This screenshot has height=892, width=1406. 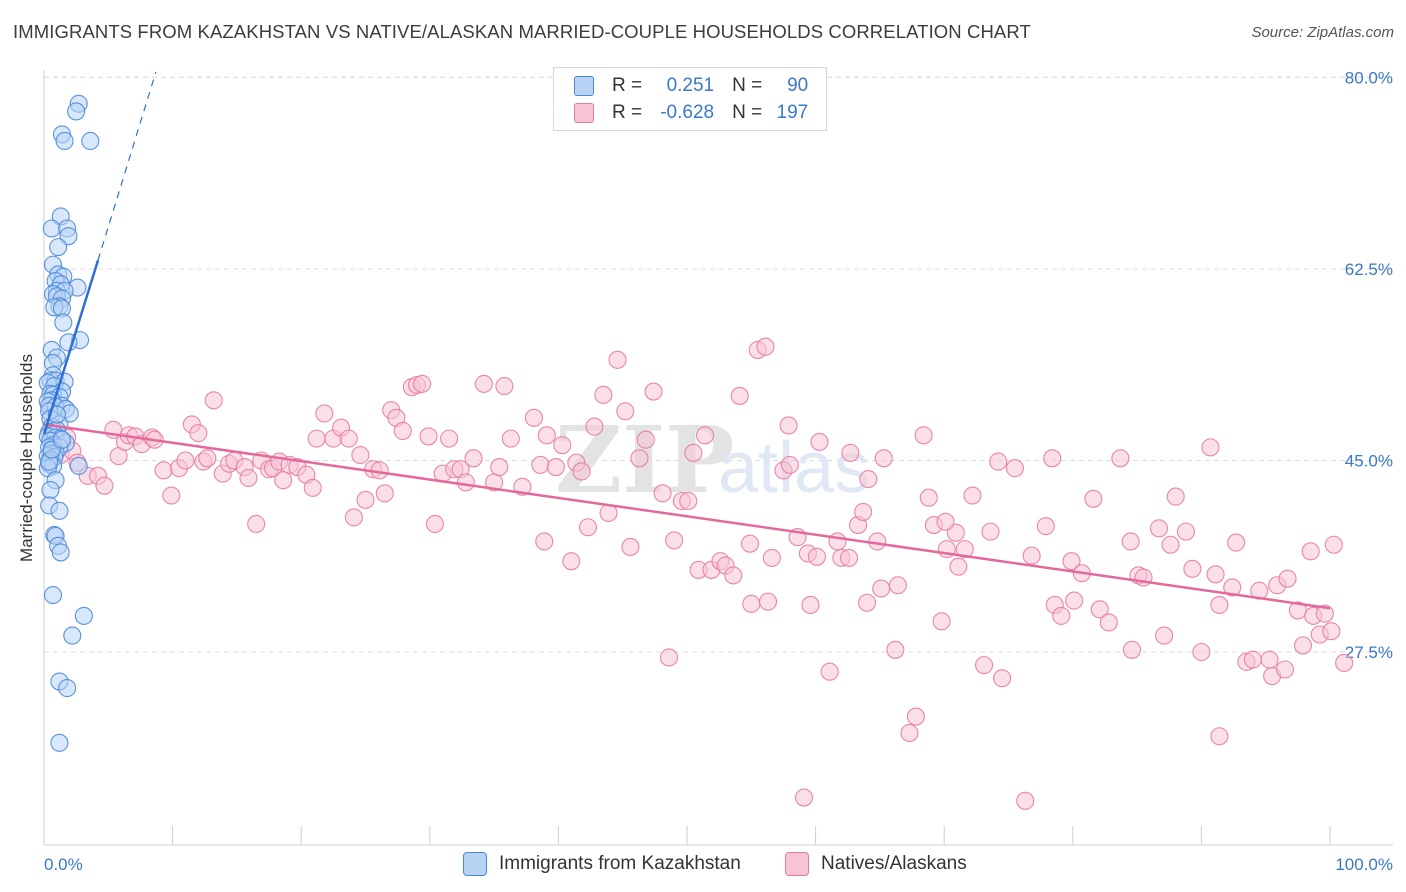 What do you see at coordinates (26, 458) in the screenshot?
I see `y-axis-label: Married-couple Households` at bounding box center [26, 458].